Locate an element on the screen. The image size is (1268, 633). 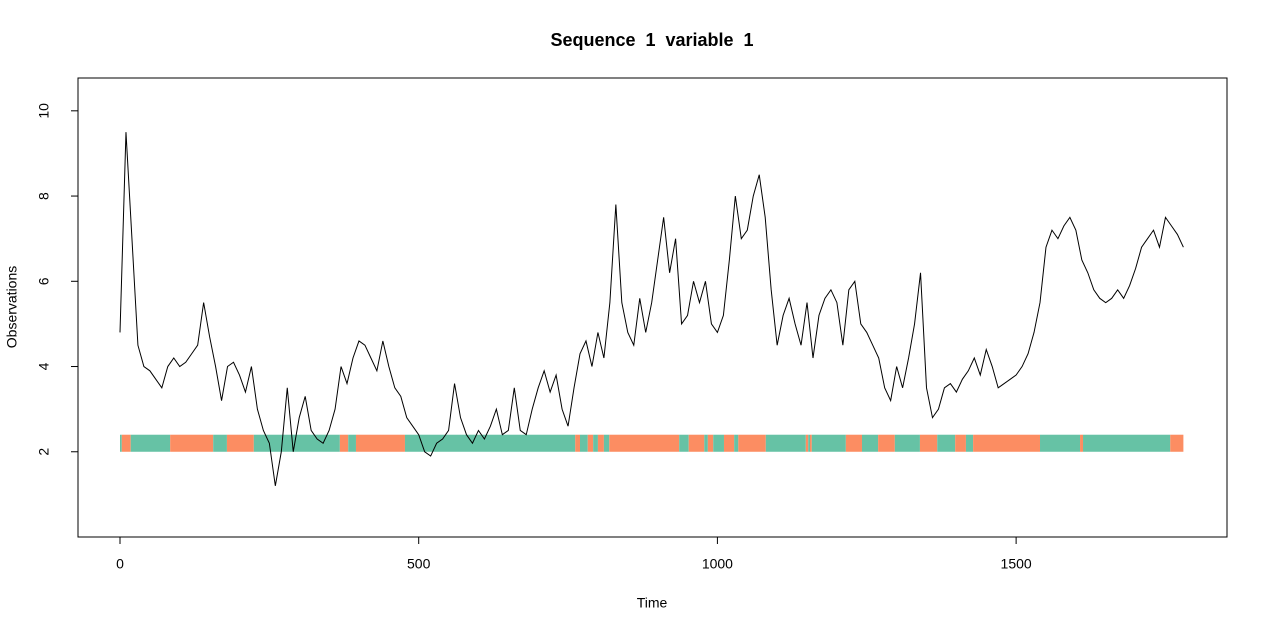
x-tick-label: 1500 is located at coordinates (1016, 564).